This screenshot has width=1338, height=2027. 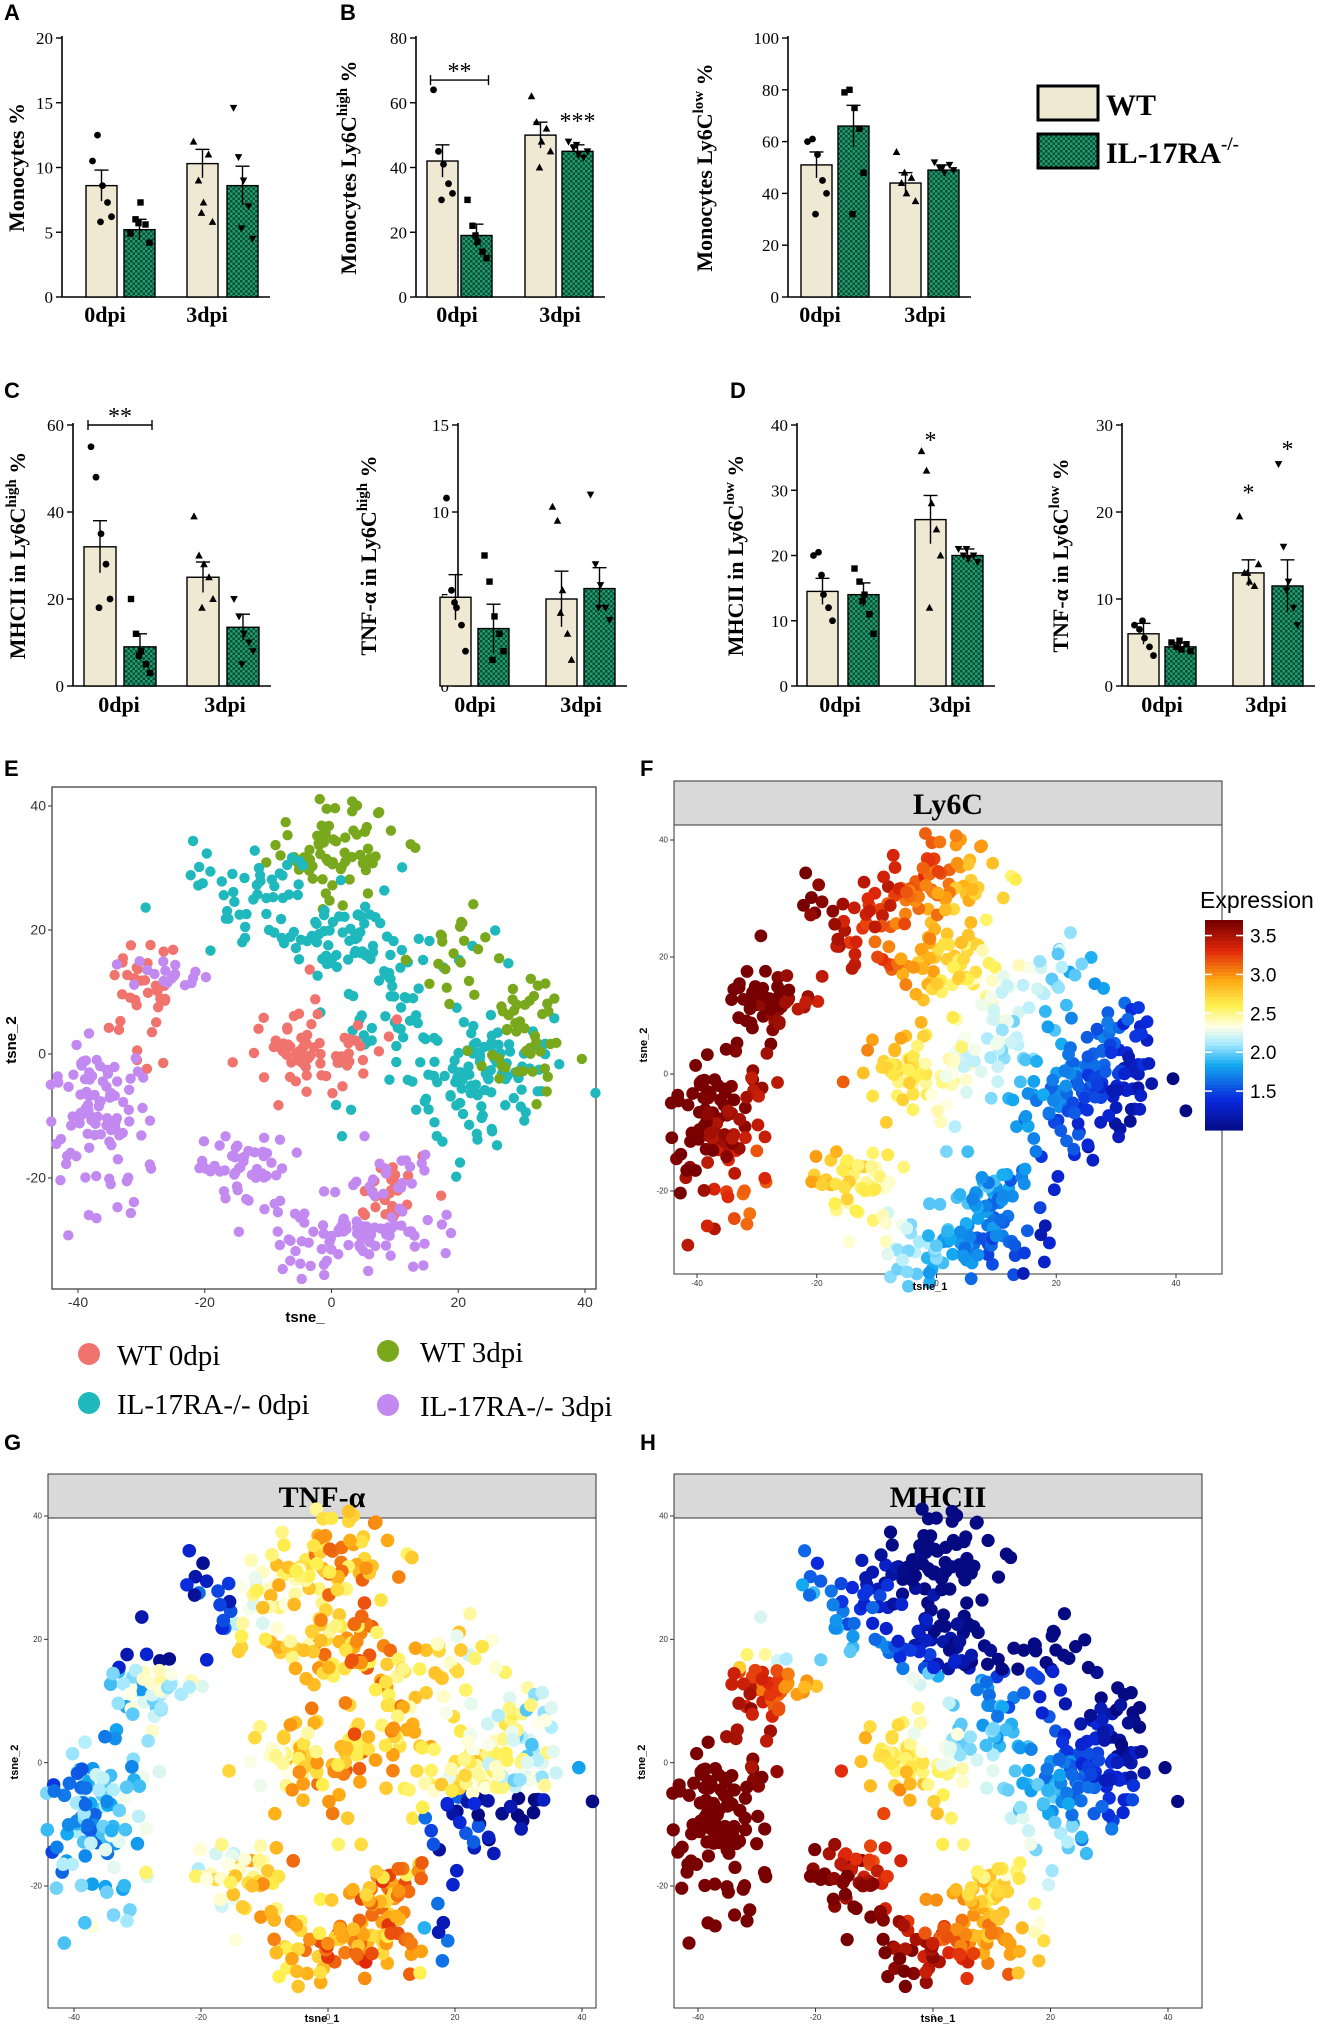 I want to click on y-tick-label: -20, so click(x=36, y=1886).